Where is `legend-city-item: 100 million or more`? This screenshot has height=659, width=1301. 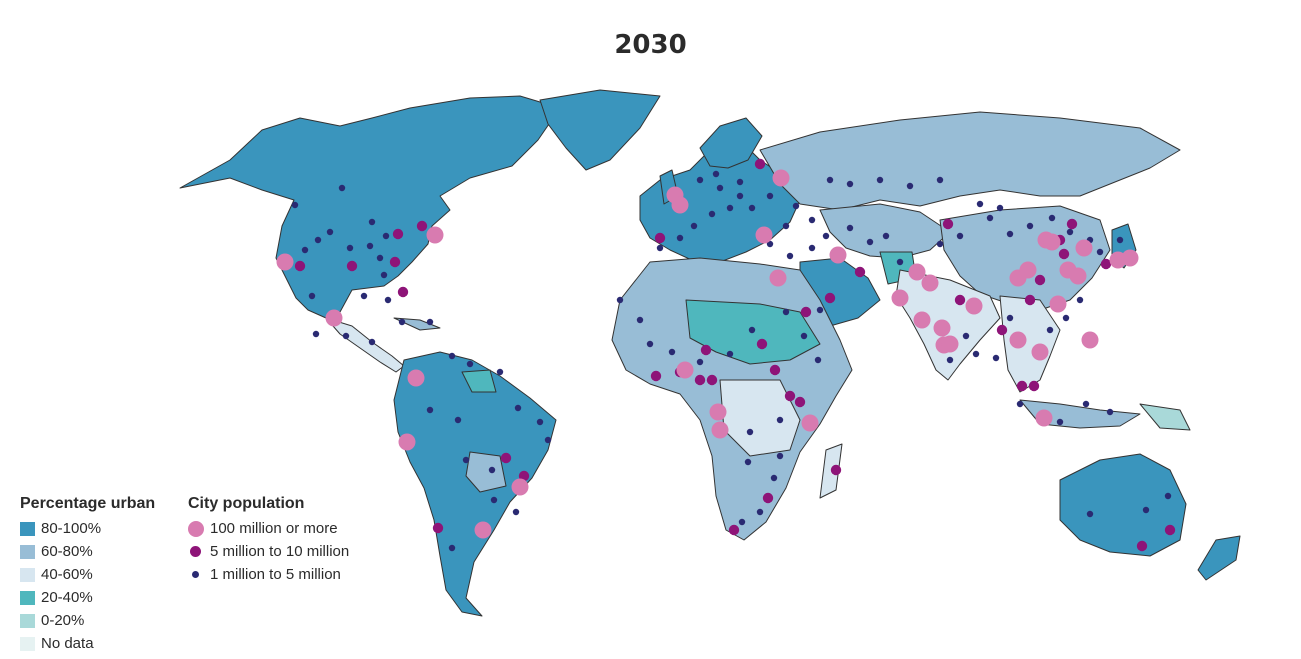 legend-city-item: 100 million or more is located at coordinates (268, 528).